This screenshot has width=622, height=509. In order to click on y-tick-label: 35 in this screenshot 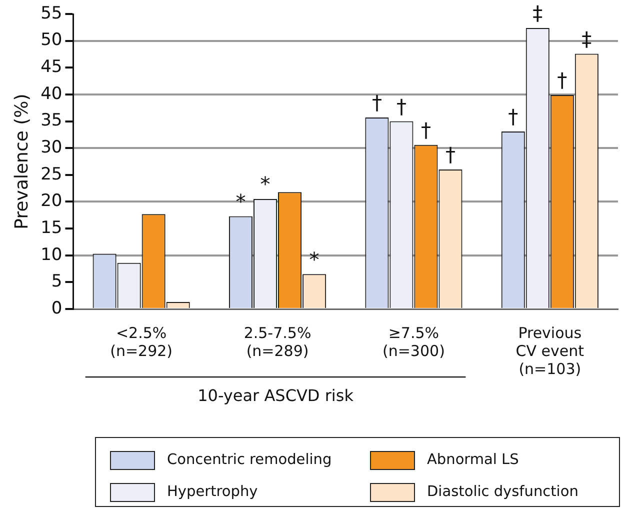, I will do `click(51, 120)`.